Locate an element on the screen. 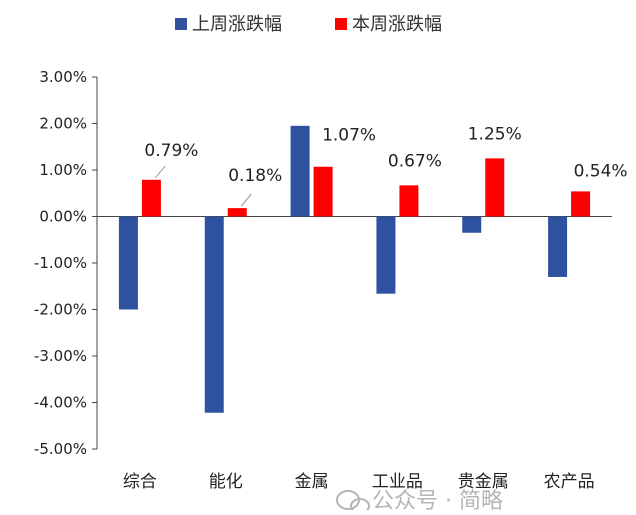 The width and height of the screenshot is (636, 515). wechat-icon is located at coordinates (353, 502).